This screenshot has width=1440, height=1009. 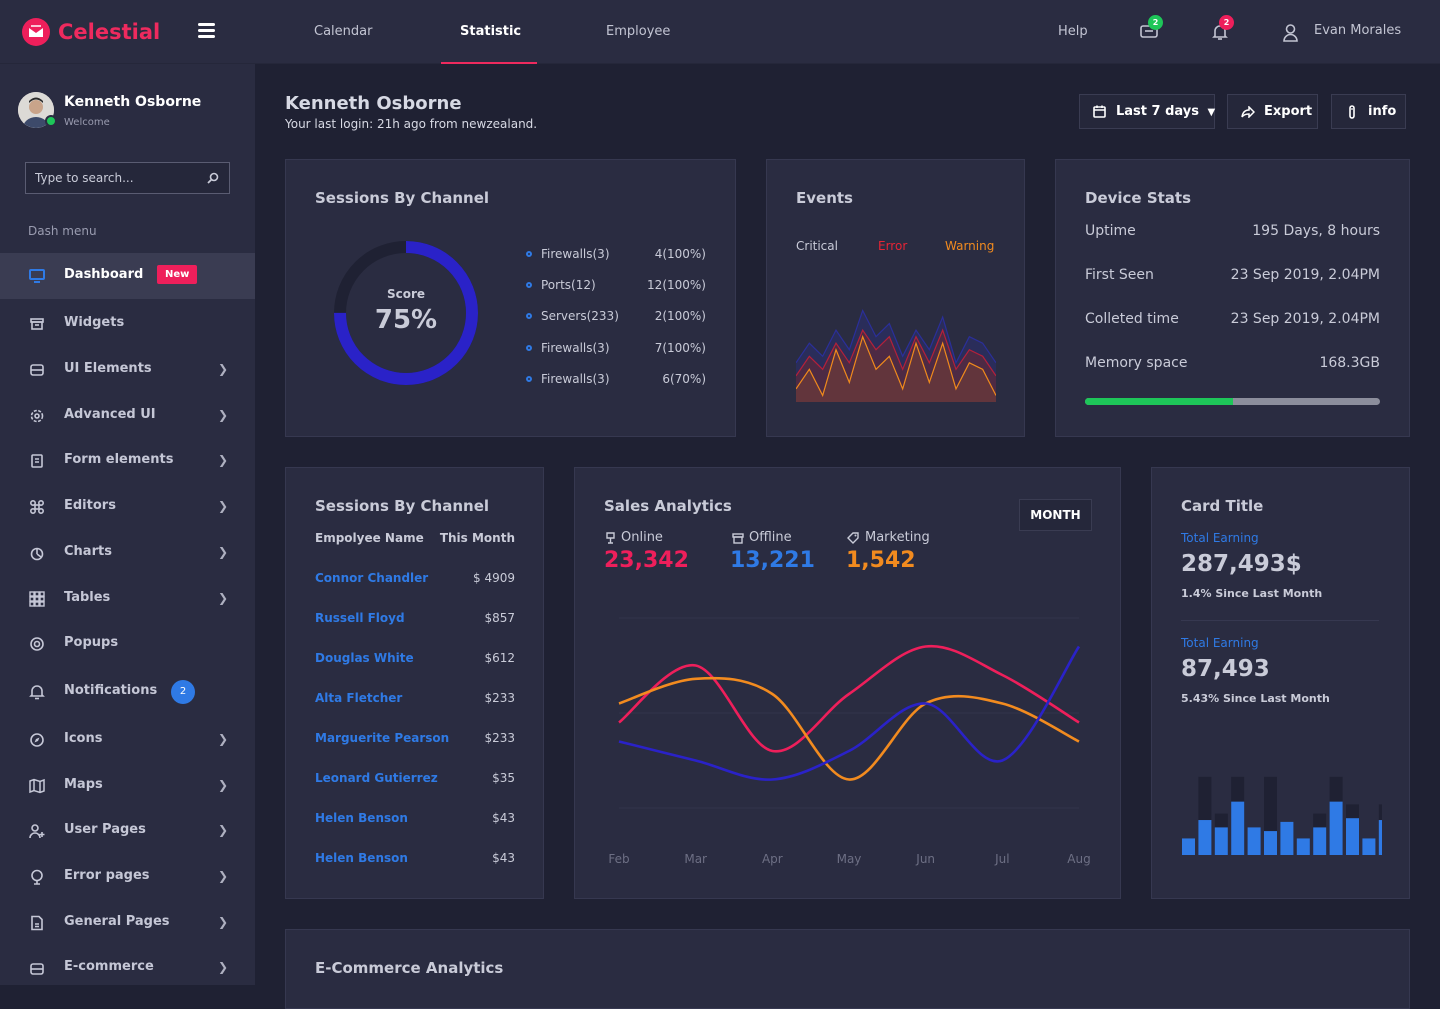 I want to click on period-button: MONTH, so click(x=1055, y=515).